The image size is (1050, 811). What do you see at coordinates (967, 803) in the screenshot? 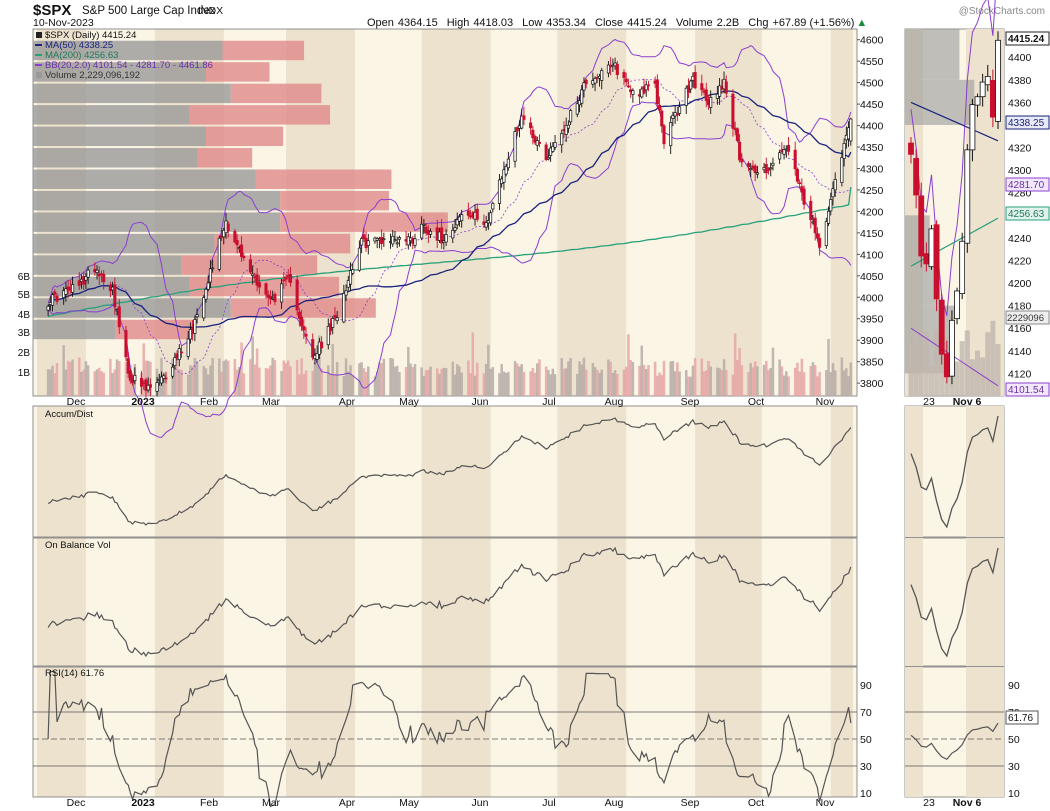
I see `inset-x-tick-label-bottom: Nov 6` at bounding box center [967, 803].